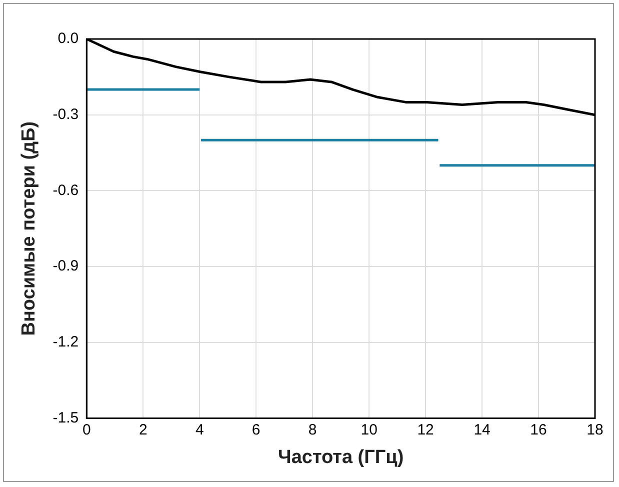 This screenshot has width=619, height=487. What do you see at coordinates (482, 429) in the screenshot?
I see `x-tick-label: 14` at bounding box center [482, 429].